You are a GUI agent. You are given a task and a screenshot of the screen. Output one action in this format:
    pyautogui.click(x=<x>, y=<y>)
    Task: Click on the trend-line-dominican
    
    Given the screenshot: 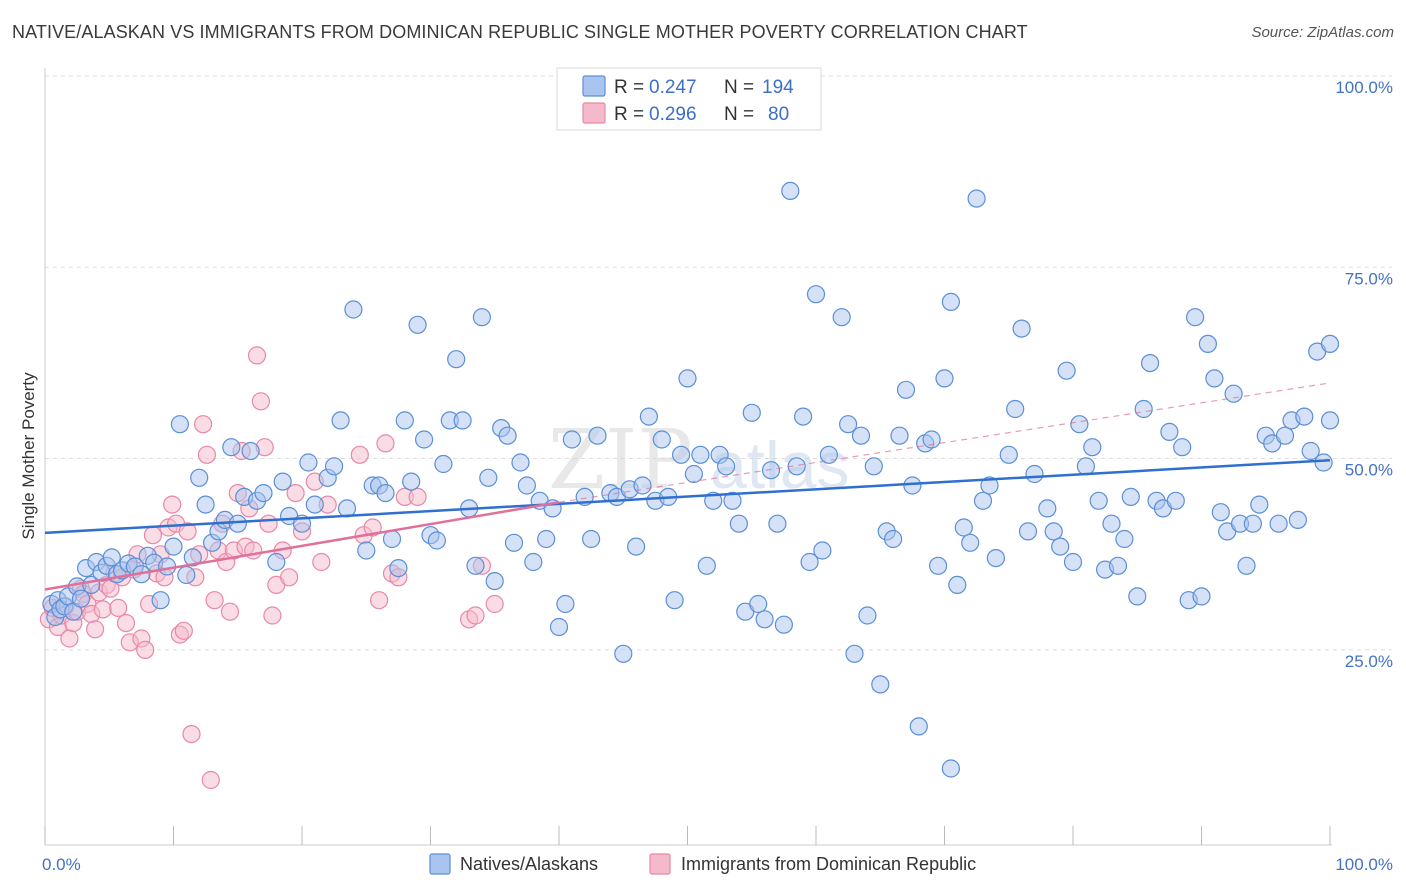 What is the action you would take?
    pyautogui.click(x=302, y=546)
    